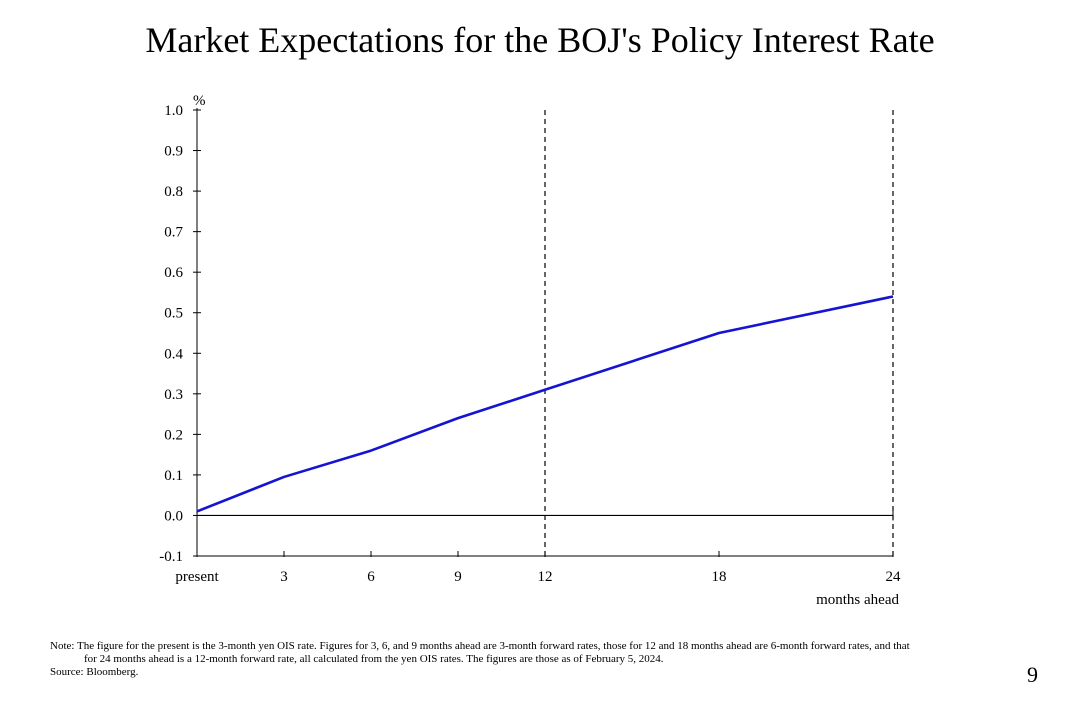 The height and width of the screenshot is (707, 1080). Describe the element at coordinates (857, 600) in the screenshot. I see `x-axis-title: months ahead` at that location.